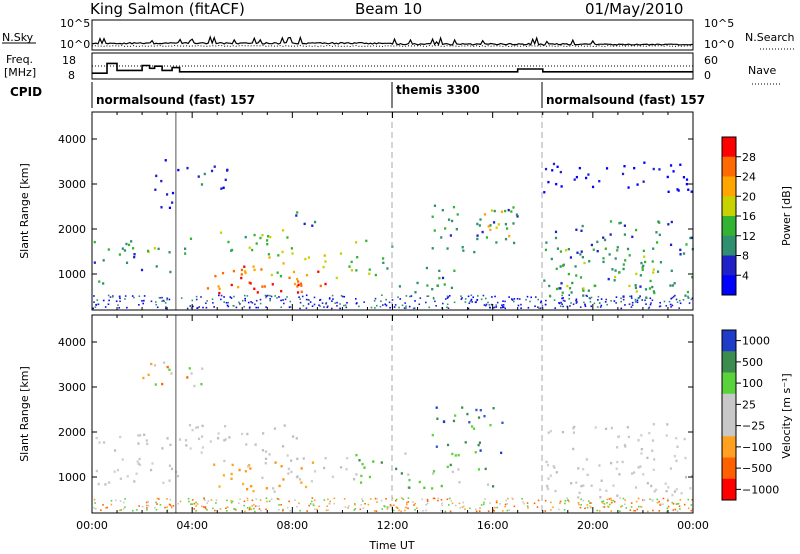 The image size is (800, 554). What do you see at coordinates (729, 447) in the screenshot?
I see `velocity-colorbar-block` at bounding box center [729, 447].